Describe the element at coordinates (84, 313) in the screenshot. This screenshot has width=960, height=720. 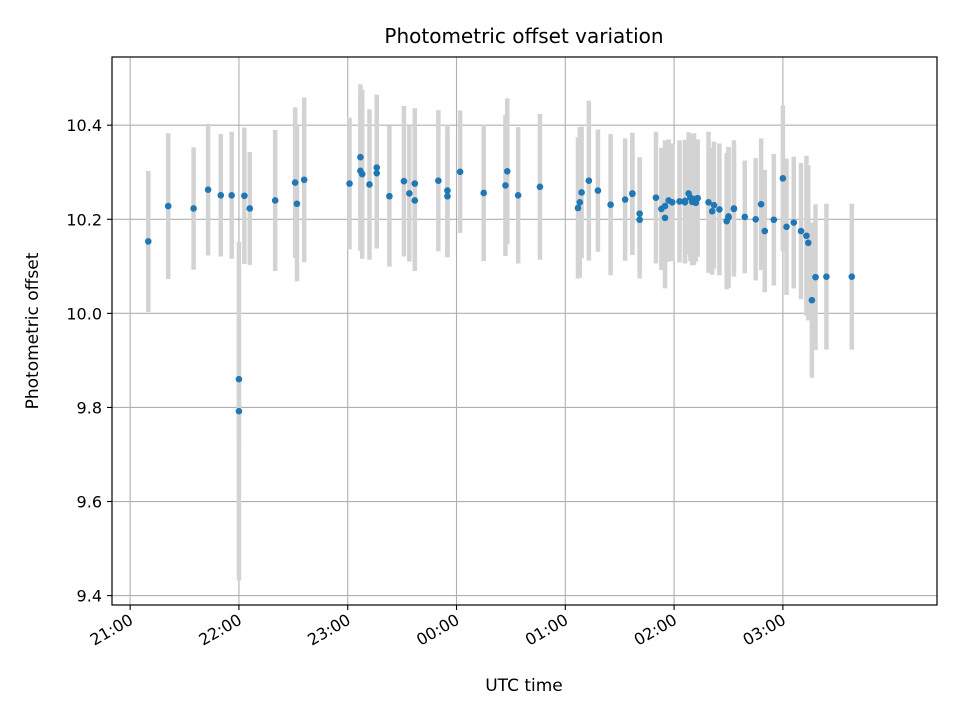
I see `y-tick-label: 10.0` at that location.